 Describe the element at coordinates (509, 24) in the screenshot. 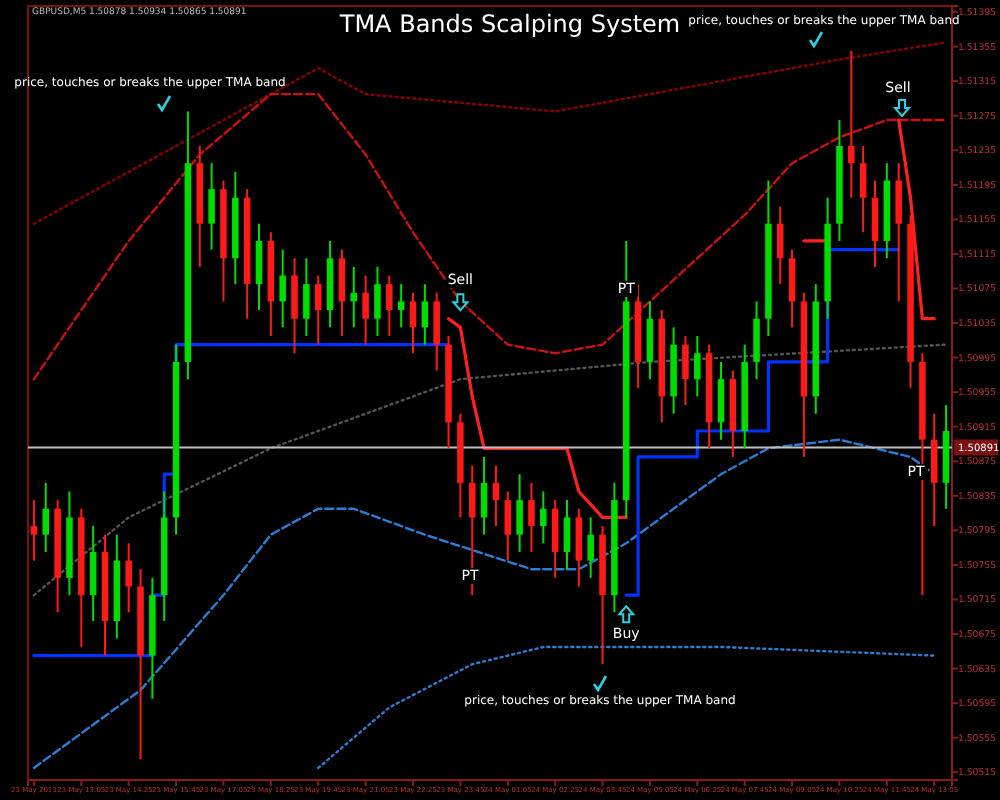

I see `chart-title: TMA Bands Scalping System` at that location.